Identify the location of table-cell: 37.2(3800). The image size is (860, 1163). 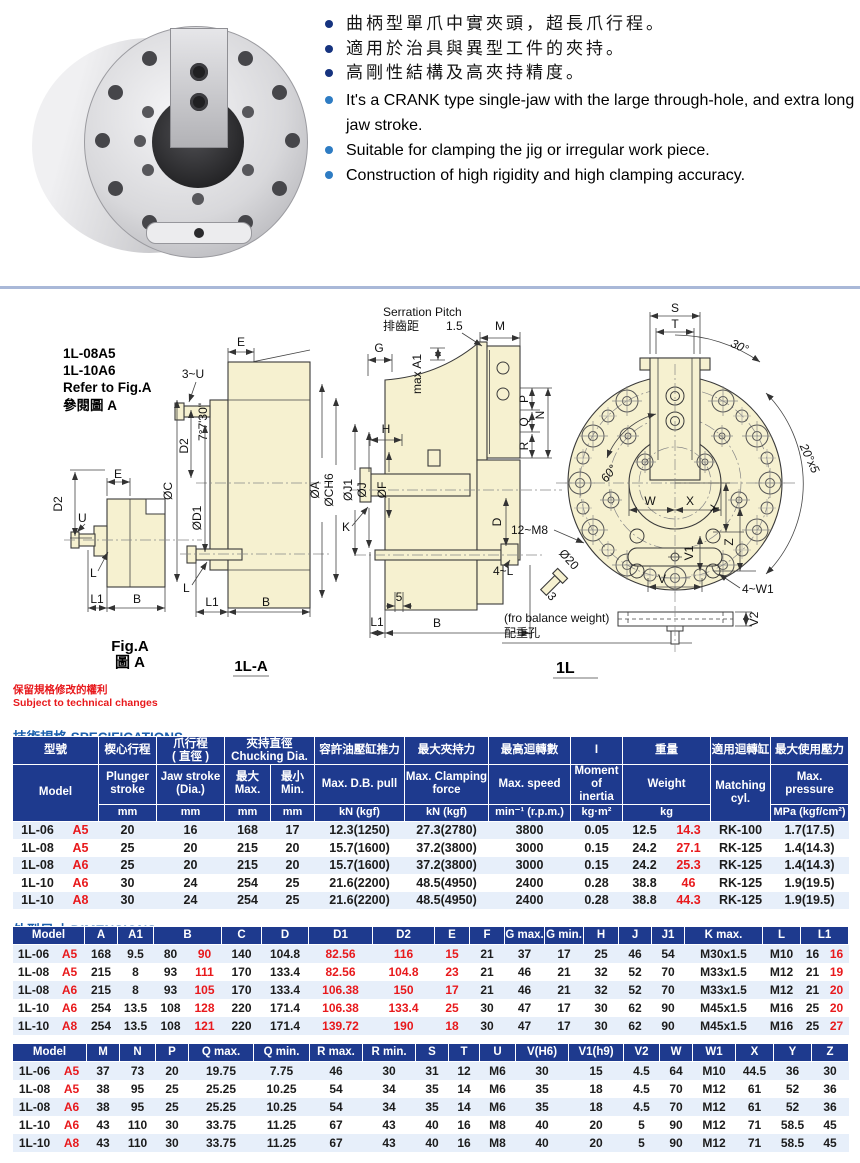
(446, 847).